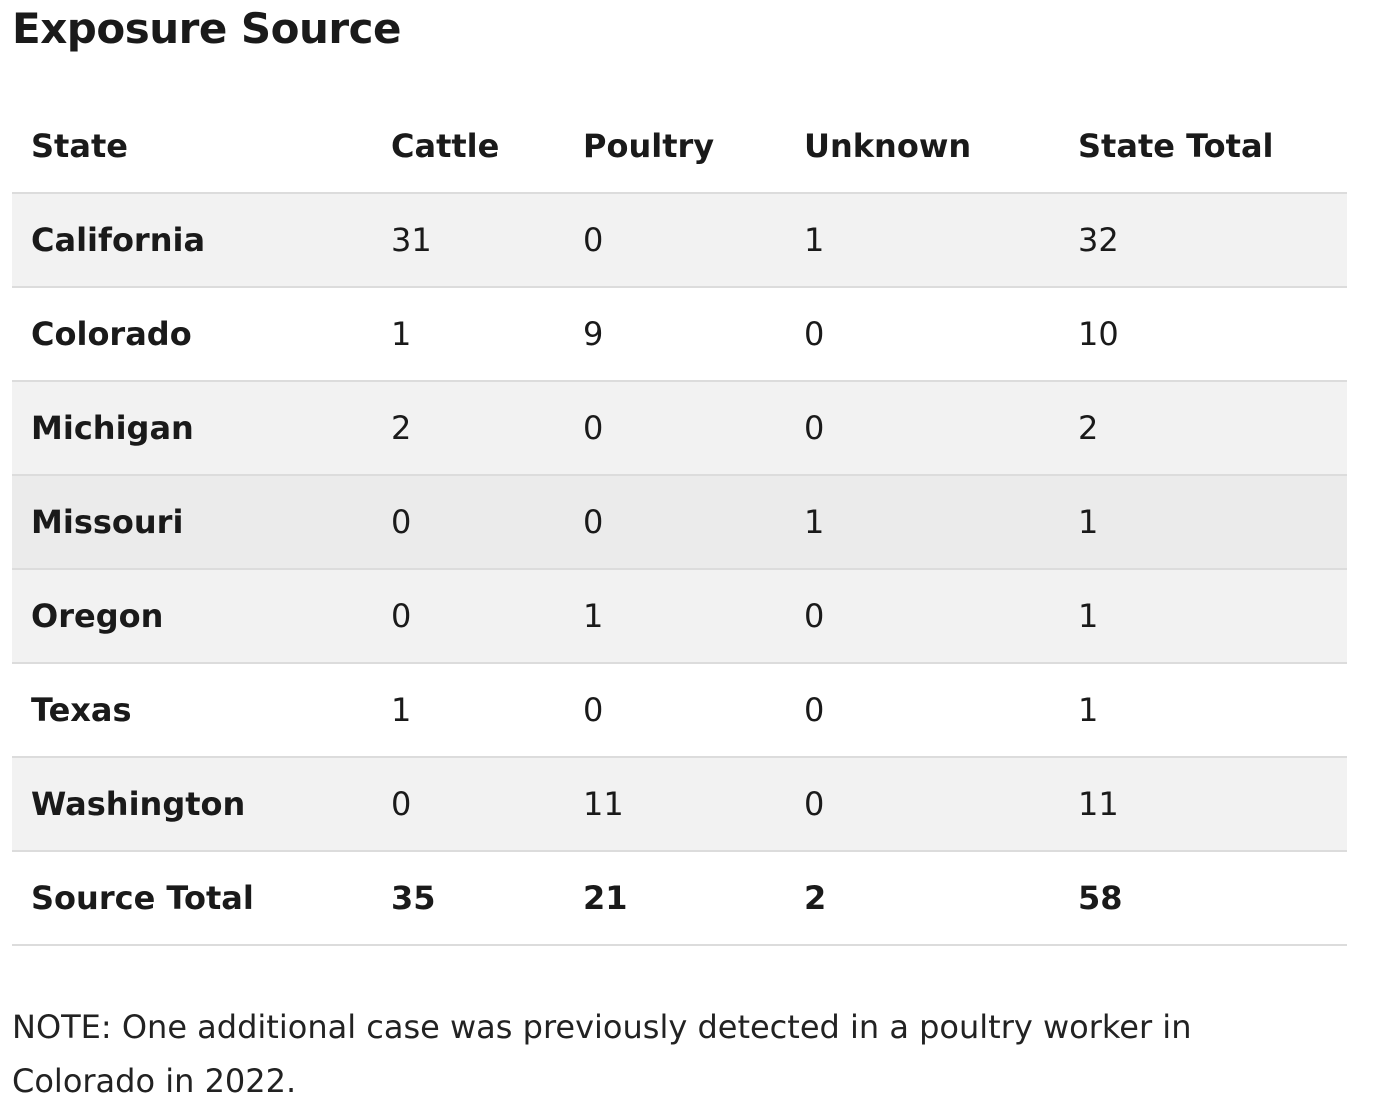  Describe the element at coordinates (192, 147) in the screenshot. I see `column-header: State` at that location.